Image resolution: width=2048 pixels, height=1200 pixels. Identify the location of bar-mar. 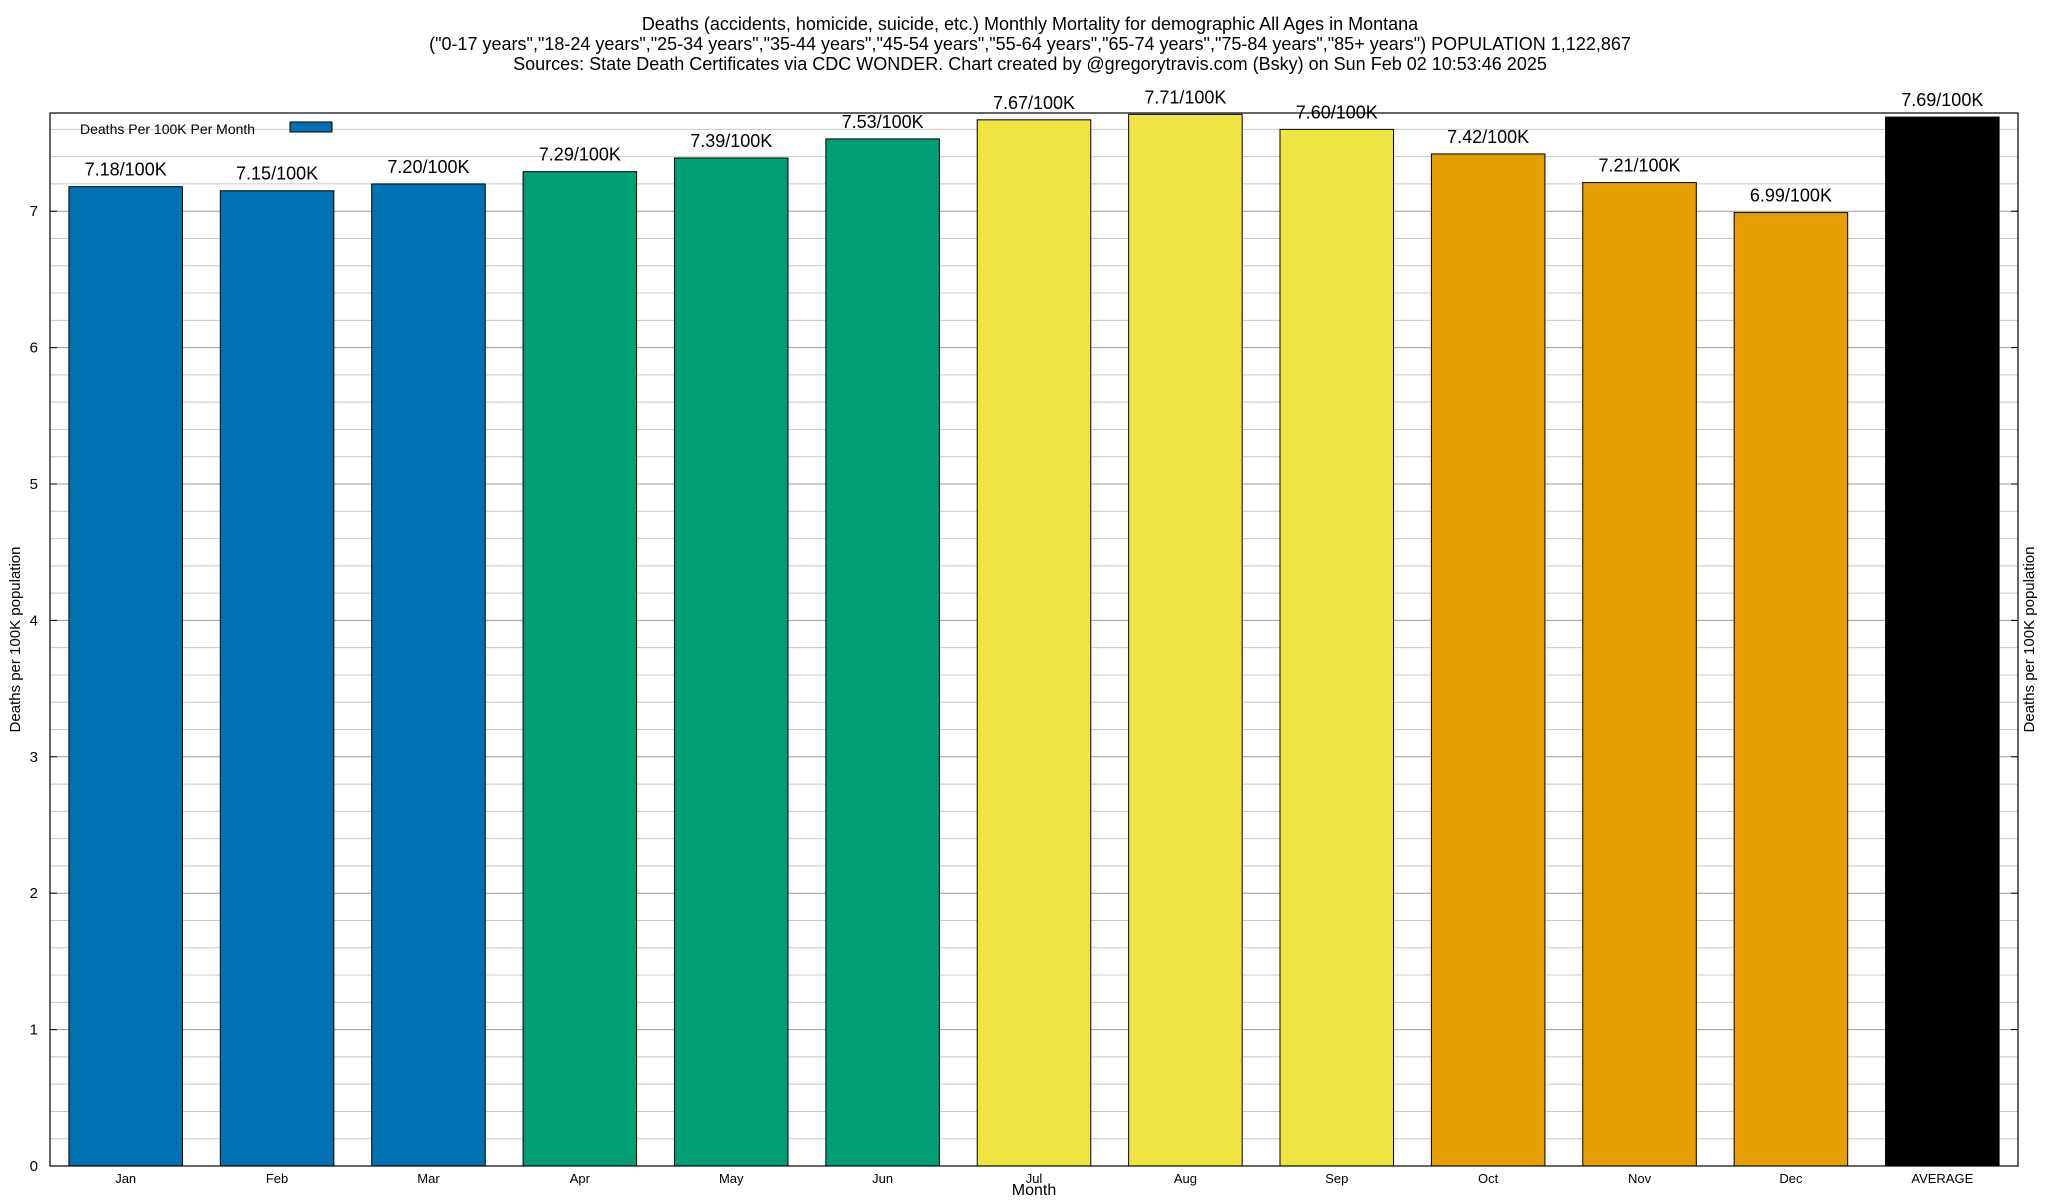
(428, 675).